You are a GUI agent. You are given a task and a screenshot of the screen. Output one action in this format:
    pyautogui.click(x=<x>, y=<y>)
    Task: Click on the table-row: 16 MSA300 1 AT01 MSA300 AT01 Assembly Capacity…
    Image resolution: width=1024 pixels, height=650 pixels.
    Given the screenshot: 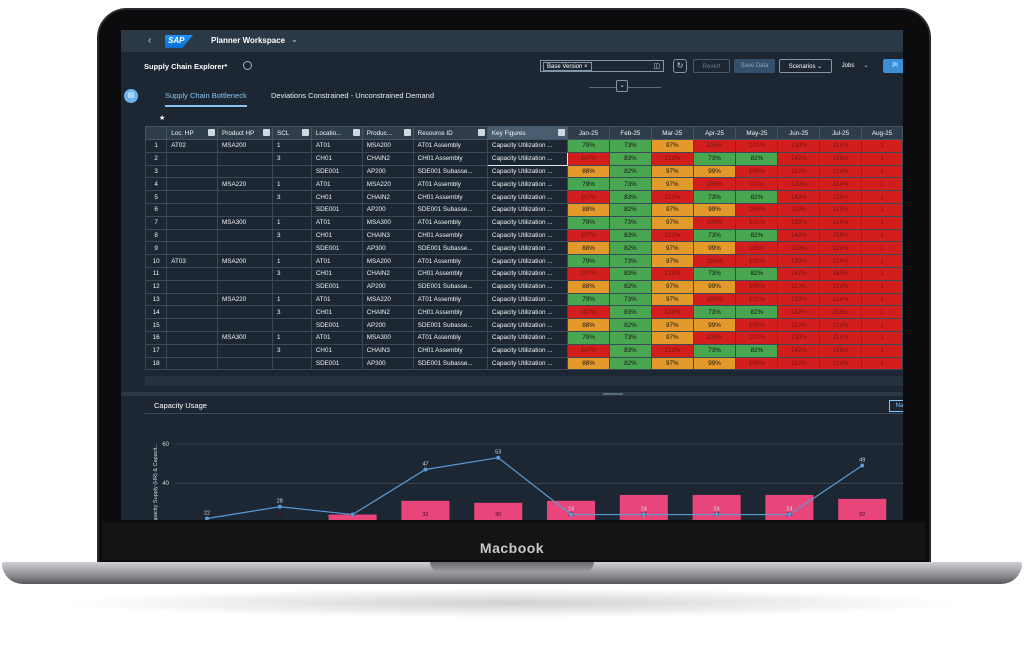 What is the action you would take?
    pyautogui.click(x=524, y=337)
    